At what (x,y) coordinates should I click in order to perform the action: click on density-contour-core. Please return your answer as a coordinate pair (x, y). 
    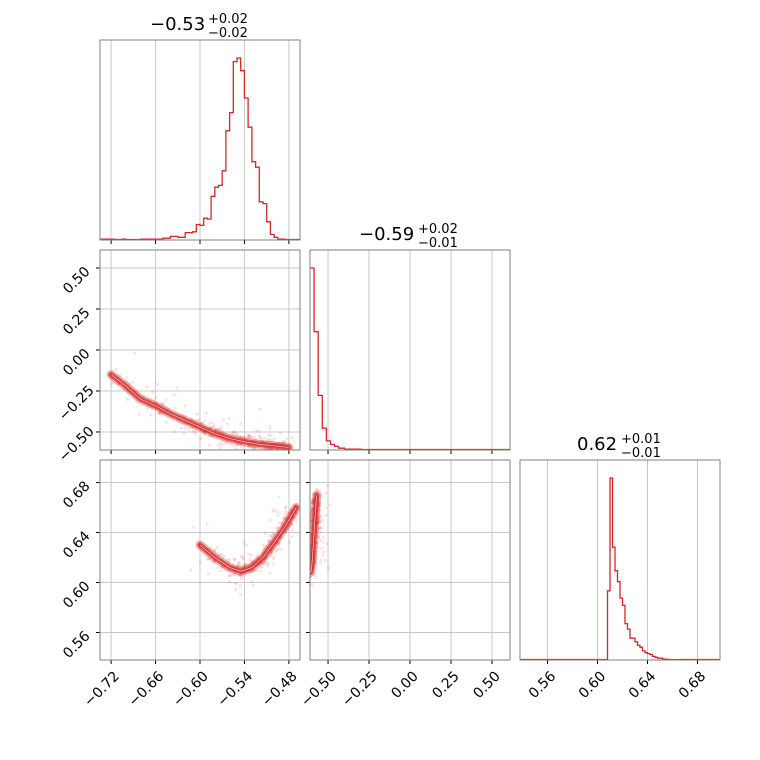
    Looking at the image, I should click on (313, 533).